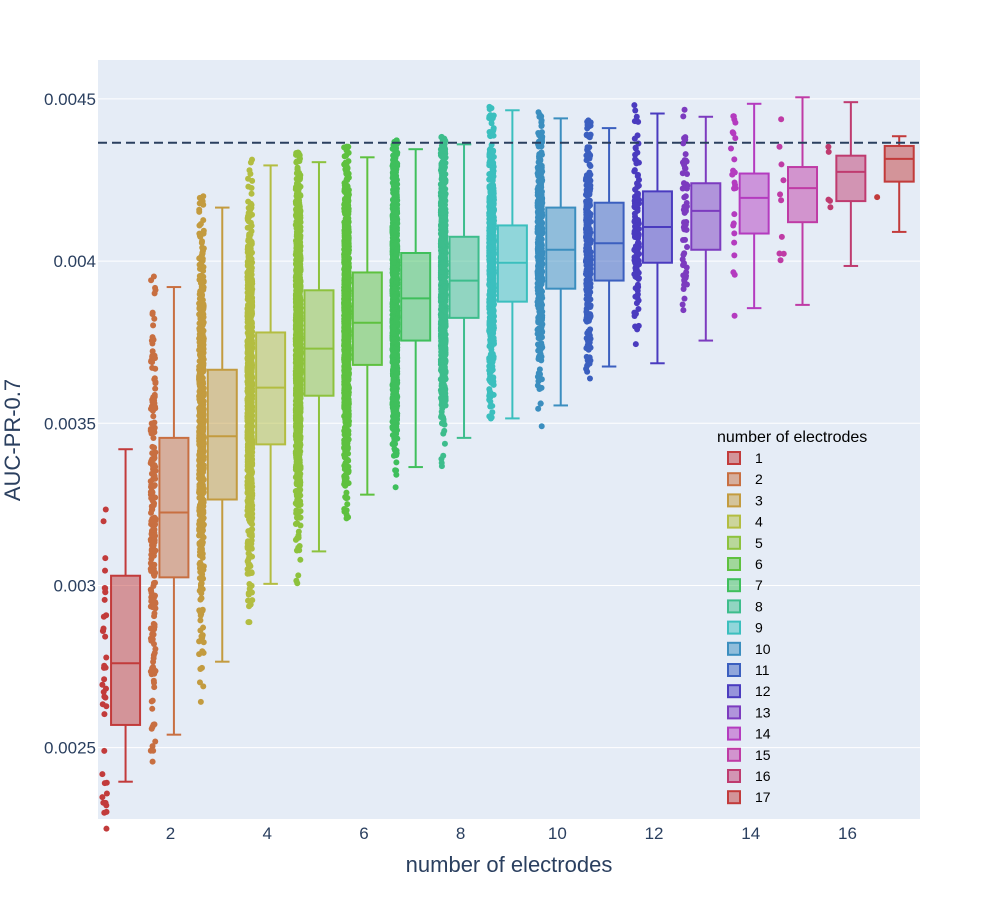 Image resolution: width=1000 pixels, height=900 pixels. Describe the element at coordinates (557, 833) in the screenshot. I see `x-tick-label: 10` at that location.